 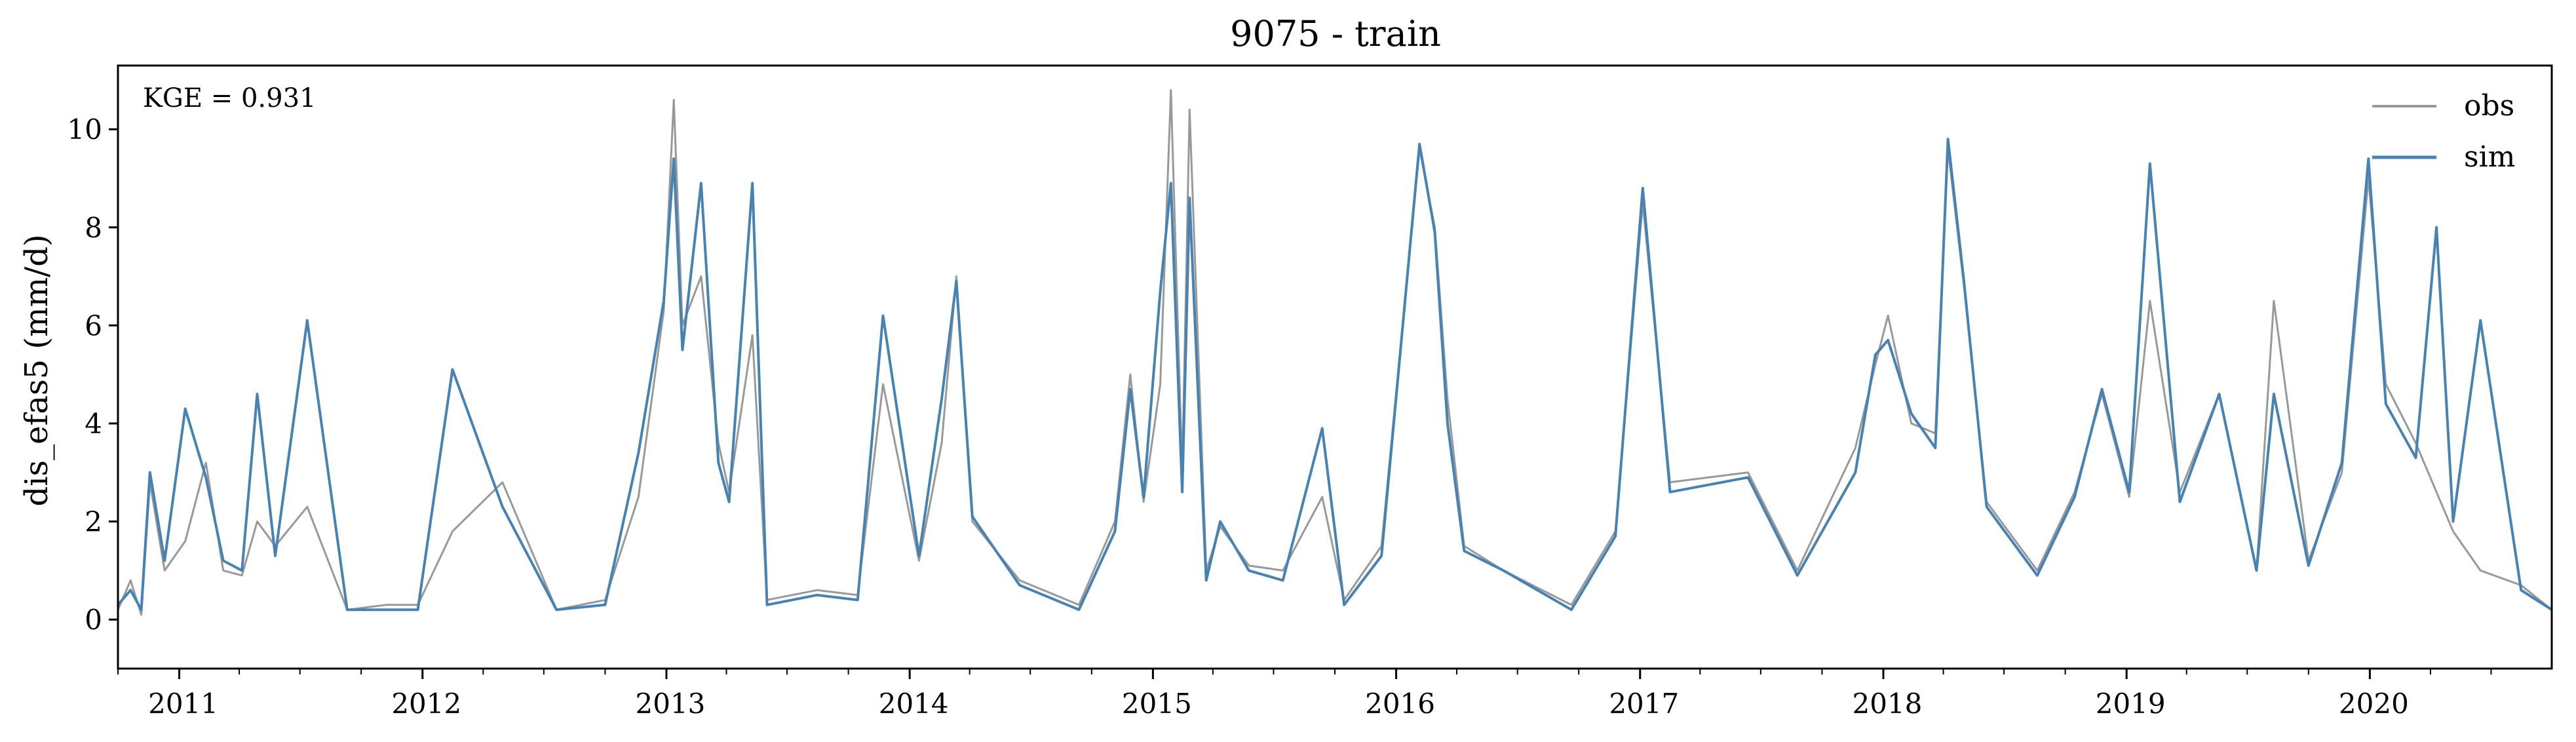 What do you see at coordinates (36, 370) in the screenshot?
I see `y-axis-label: dis_efas5 (mm/d)` at bounding box center [36, 370].